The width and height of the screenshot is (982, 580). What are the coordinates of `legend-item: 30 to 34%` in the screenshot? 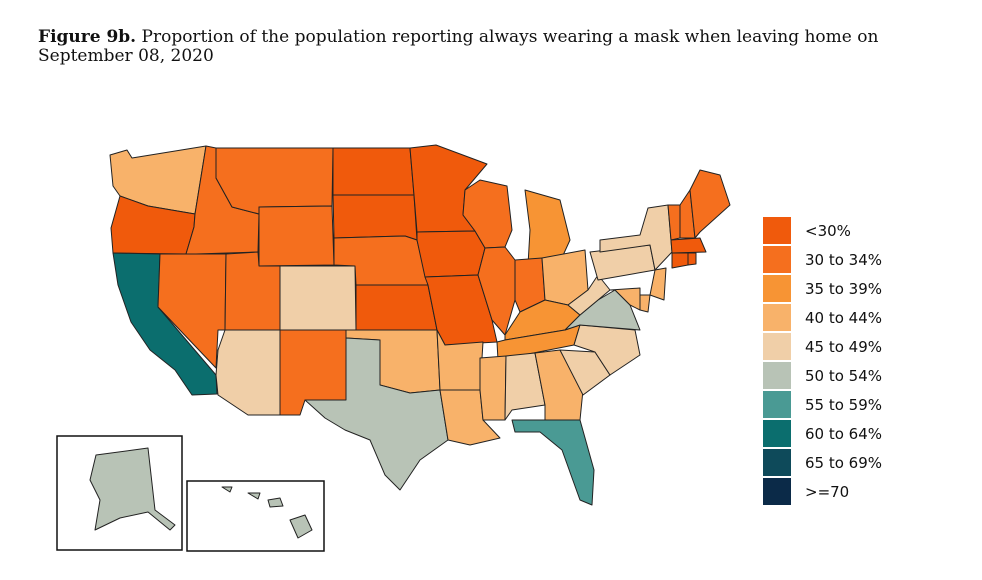 It's located at (822, 259).